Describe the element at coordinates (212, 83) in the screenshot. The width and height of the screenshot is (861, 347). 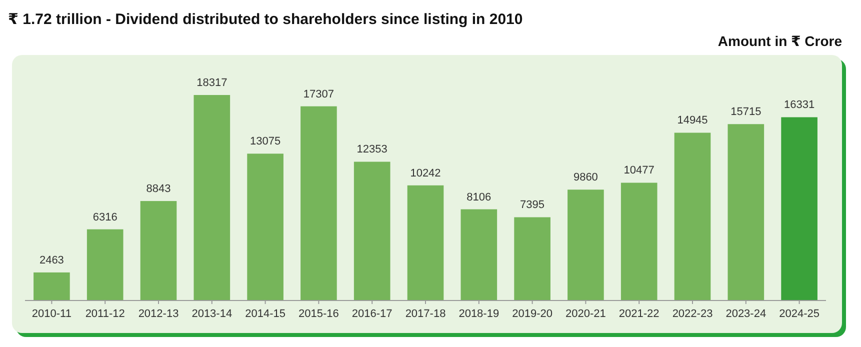
I see `data-label: 18317` at that location.